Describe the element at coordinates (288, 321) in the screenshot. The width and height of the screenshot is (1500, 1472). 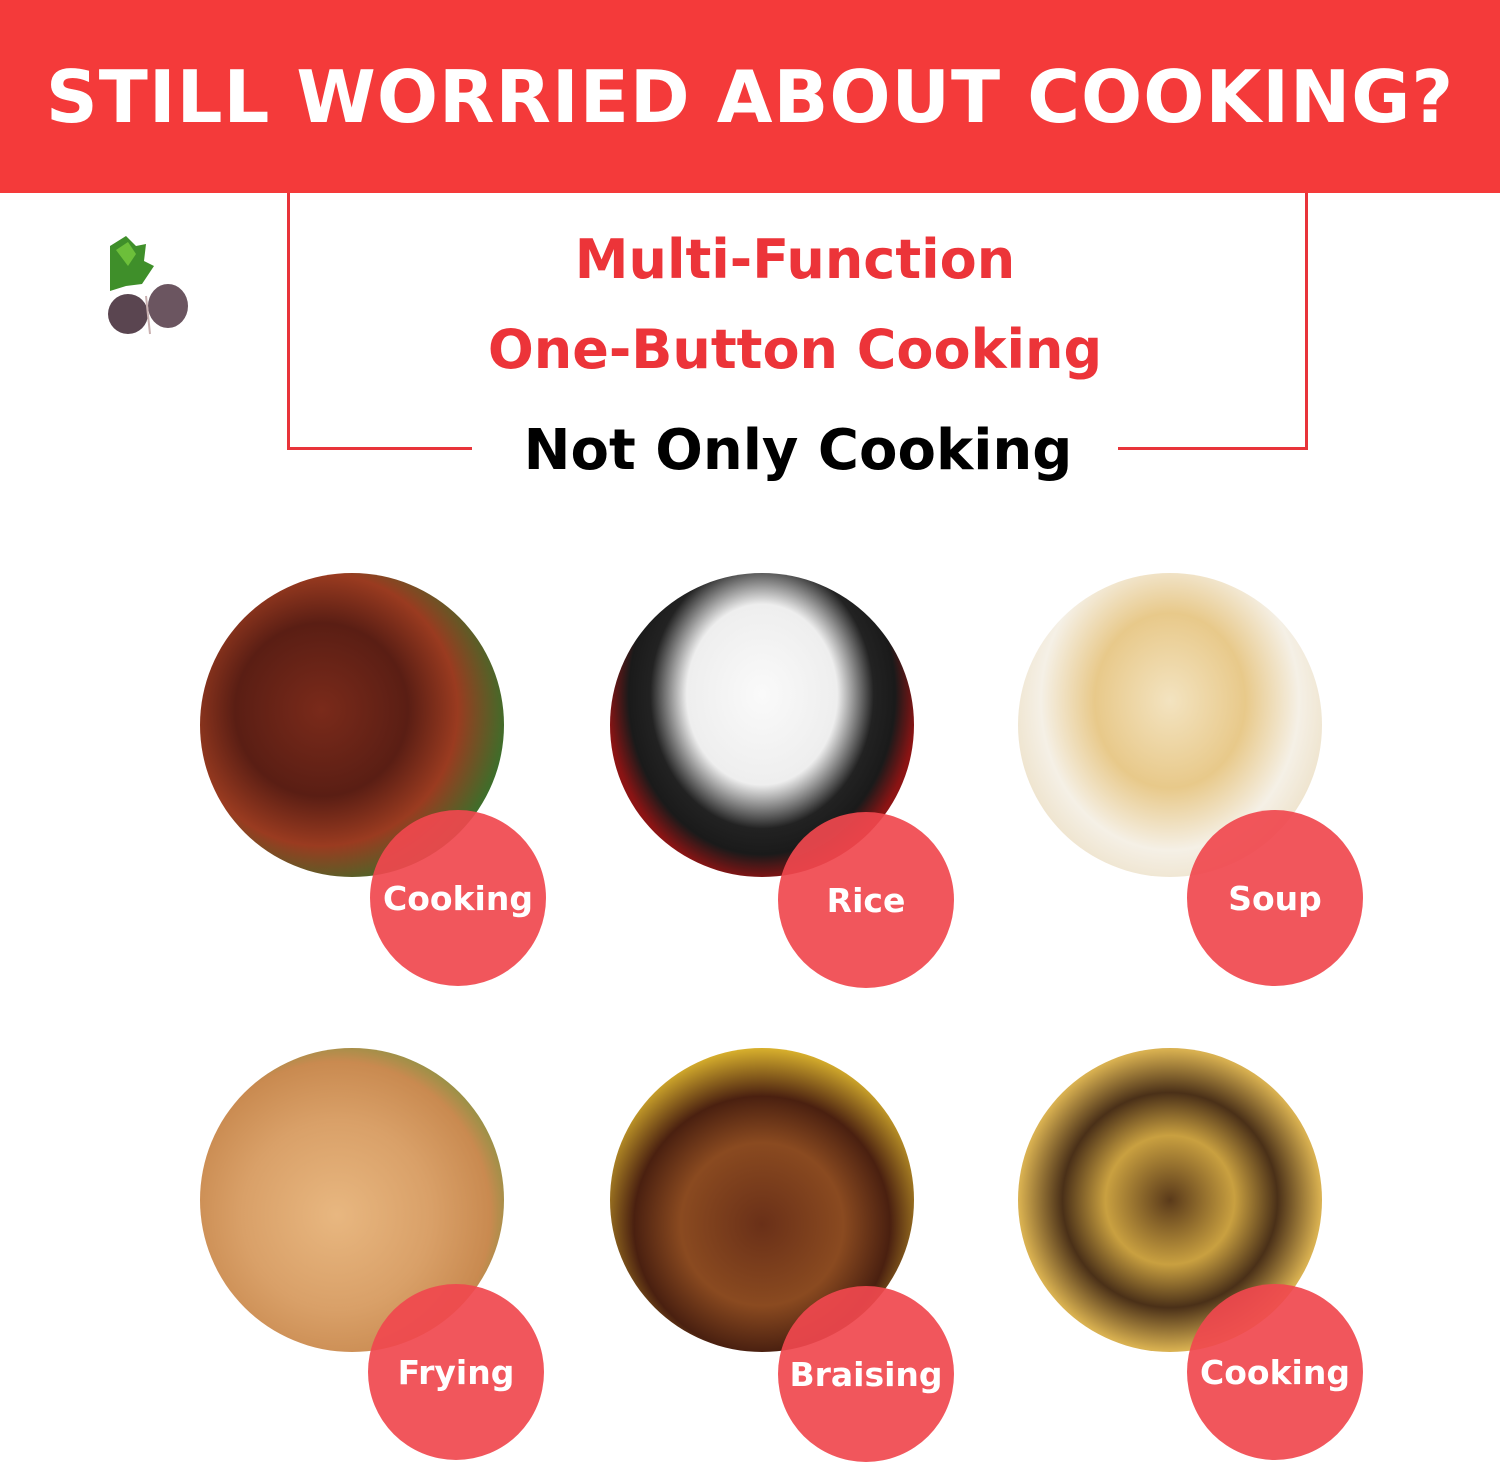
I see `frame-line-left` at that location.